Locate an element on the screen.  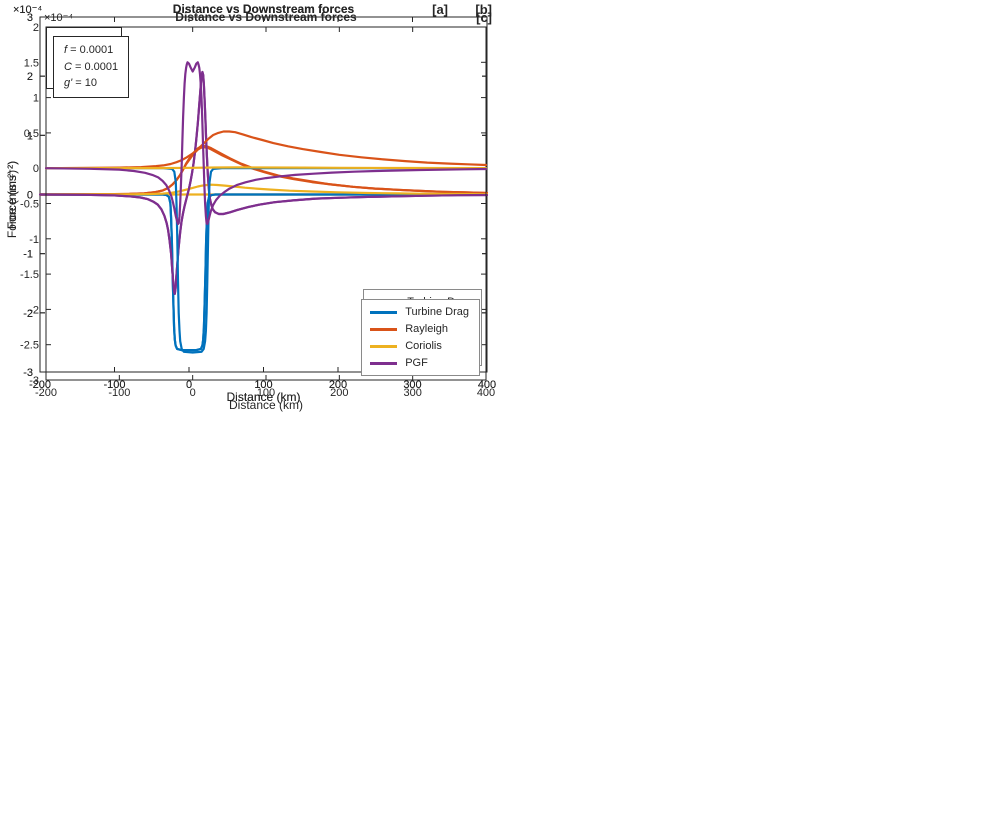
legend-item-pgf: PGF is located at coordinates (419, 363).